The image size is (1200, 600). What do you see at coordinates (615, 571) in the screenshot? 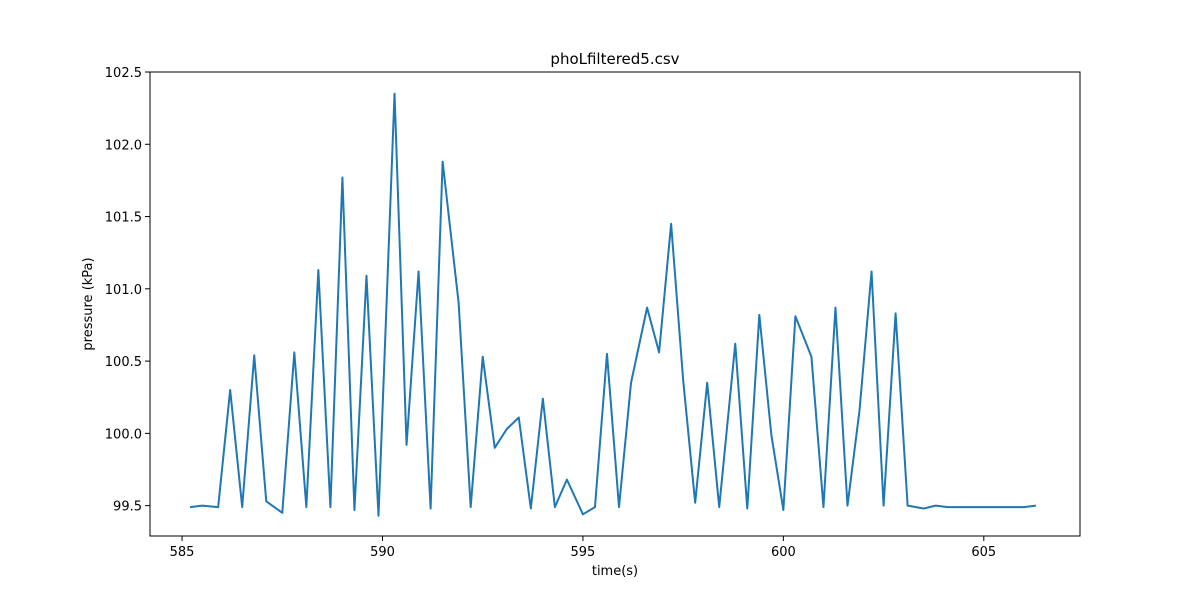
I see `x-axis-label: time(s)` at bounding box center [615, 571].